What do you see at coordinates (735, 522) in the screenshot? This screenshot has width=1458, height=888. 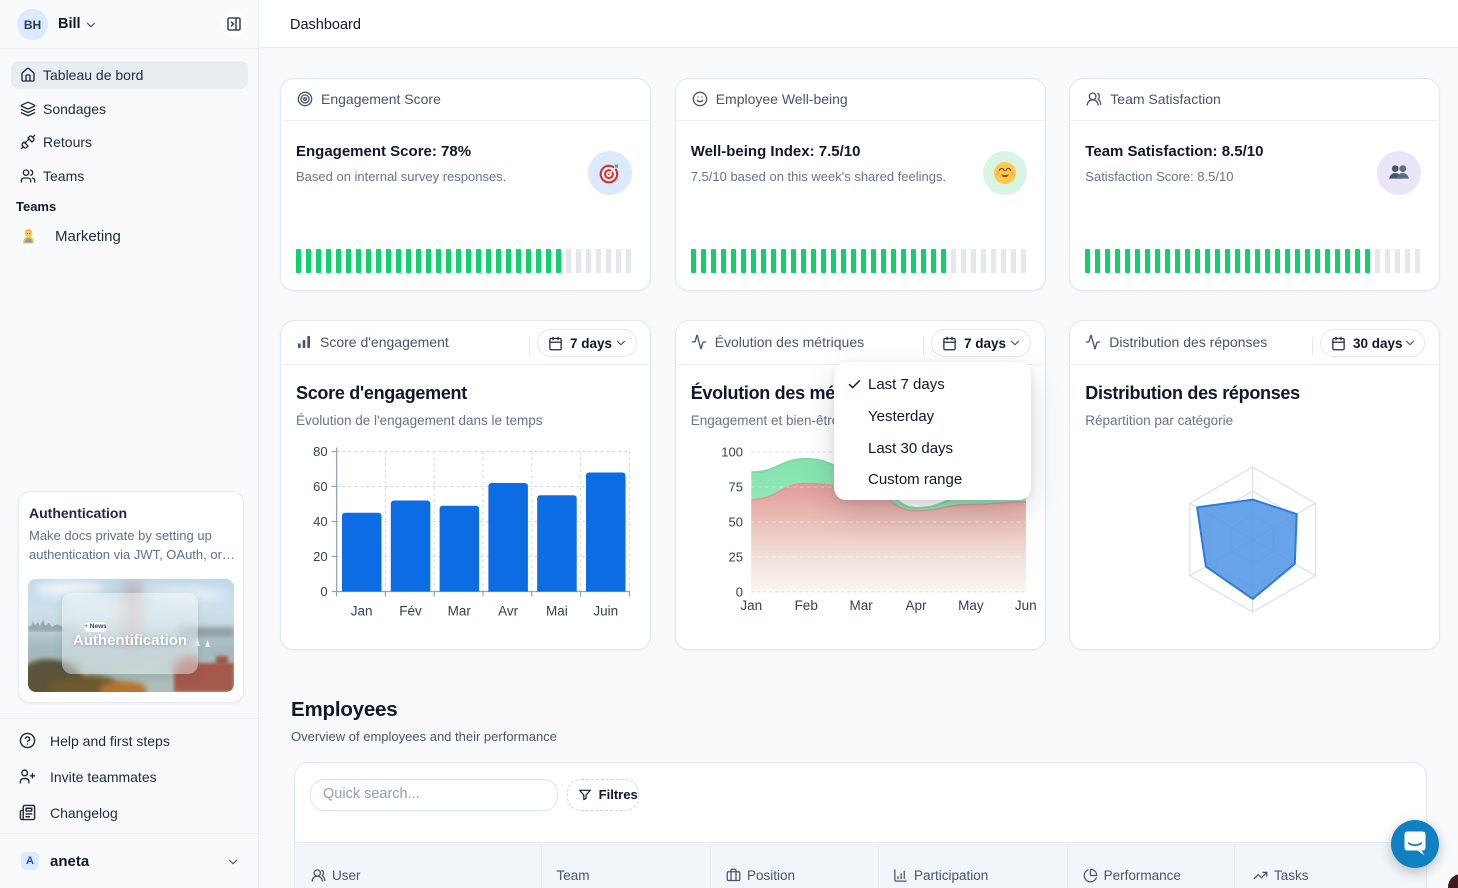 I see `svg-text: 50` at bounding box center [735, 522].